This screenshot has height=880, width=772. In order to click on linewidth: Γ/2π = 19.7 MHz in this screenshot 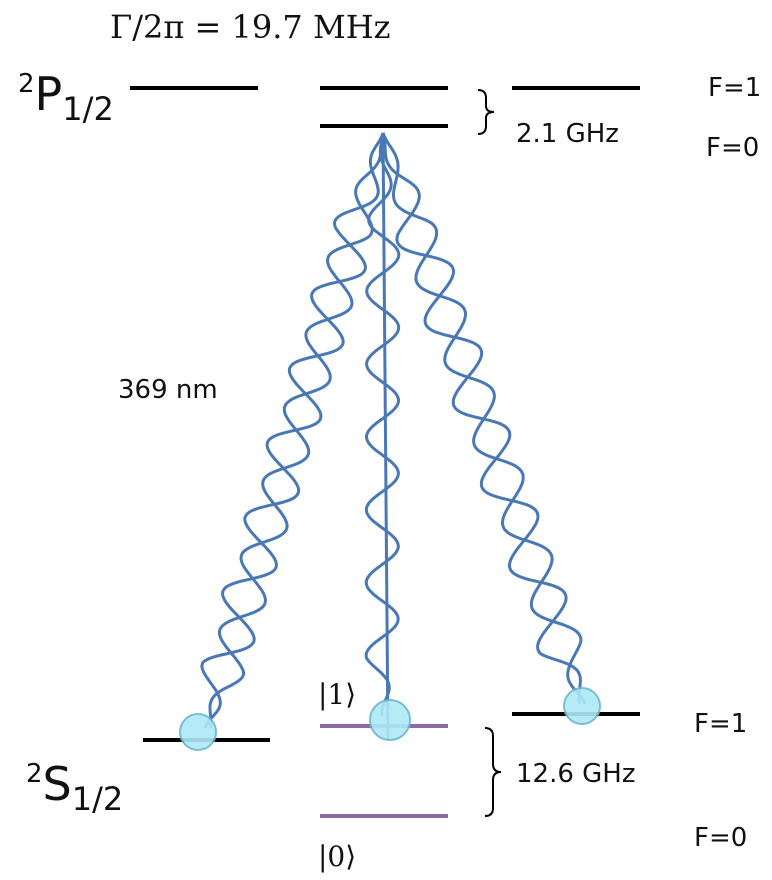, I will do `click(250, 27)`.